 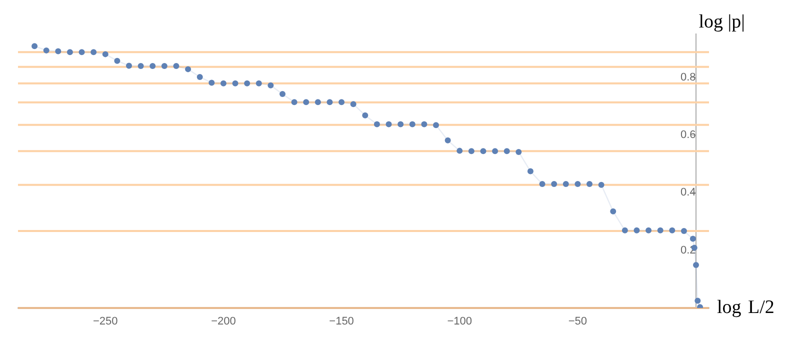 What do you see at coordinates (578, 322) in the screenshot?
I see `x-tick-label: −50` at bounding box center [578, 322].